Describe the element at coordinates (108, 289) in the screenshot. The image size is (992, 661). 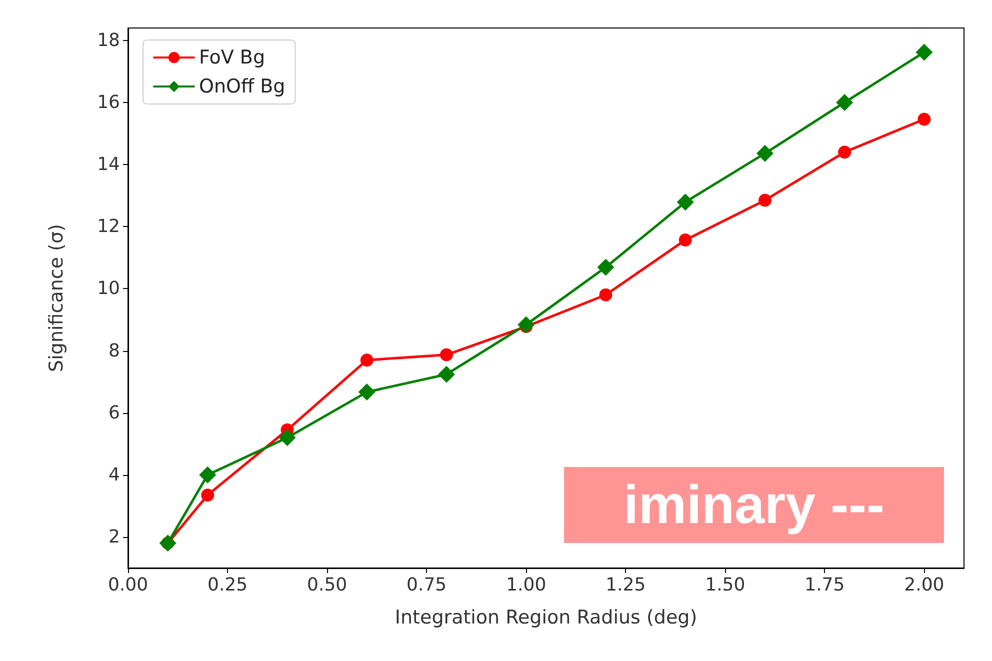
I see `y-tick-label: 10` at that location.